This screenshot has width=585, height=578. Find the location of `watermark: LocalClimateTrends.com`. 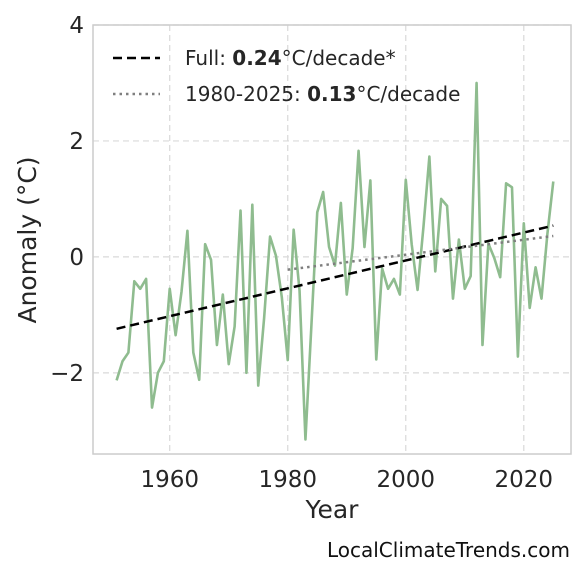

watermark: LocalClimateTrends.com is located at coordinates (448, 550).